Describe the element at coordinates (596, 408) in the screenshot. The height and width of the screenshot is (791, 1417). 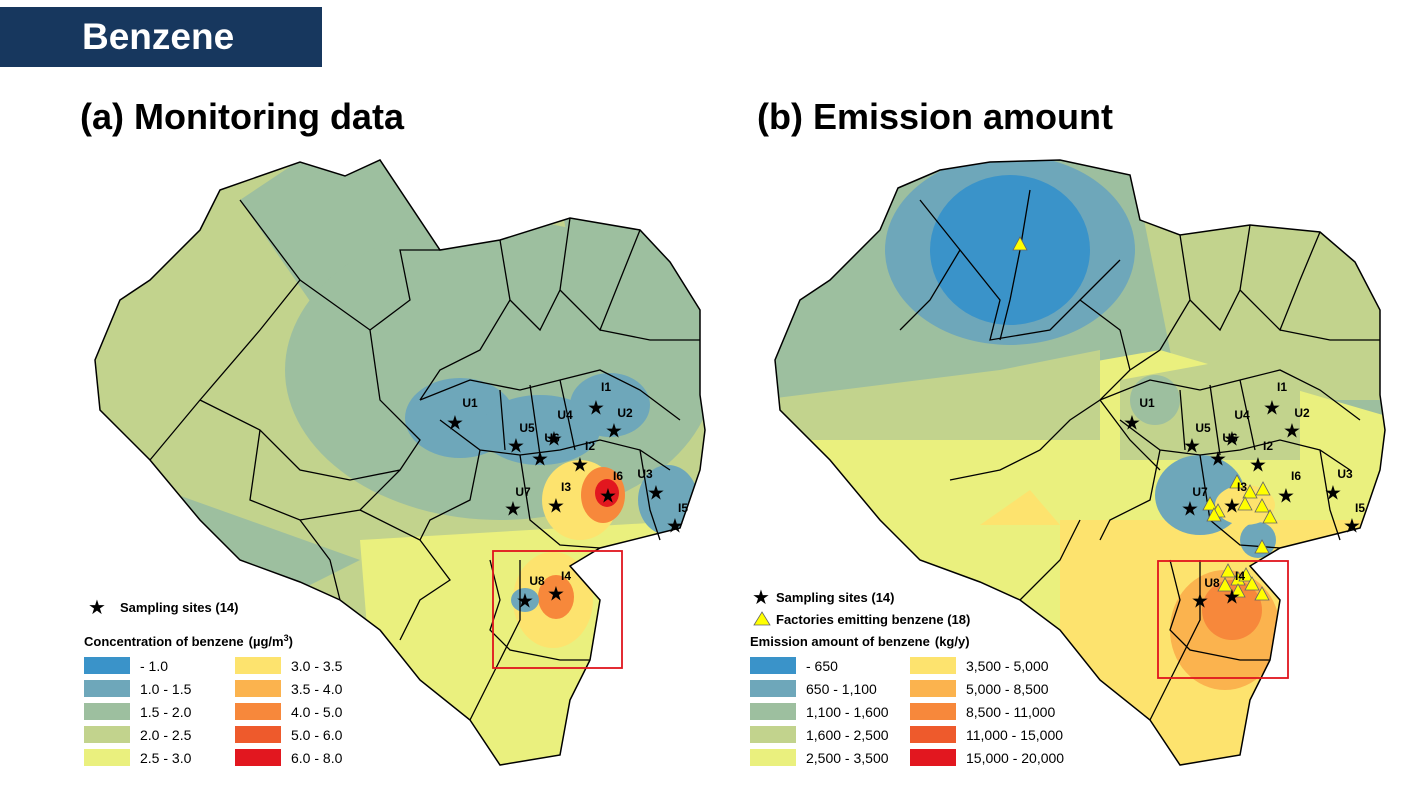
I see `map-a-site-star-i1: ★` at that location.